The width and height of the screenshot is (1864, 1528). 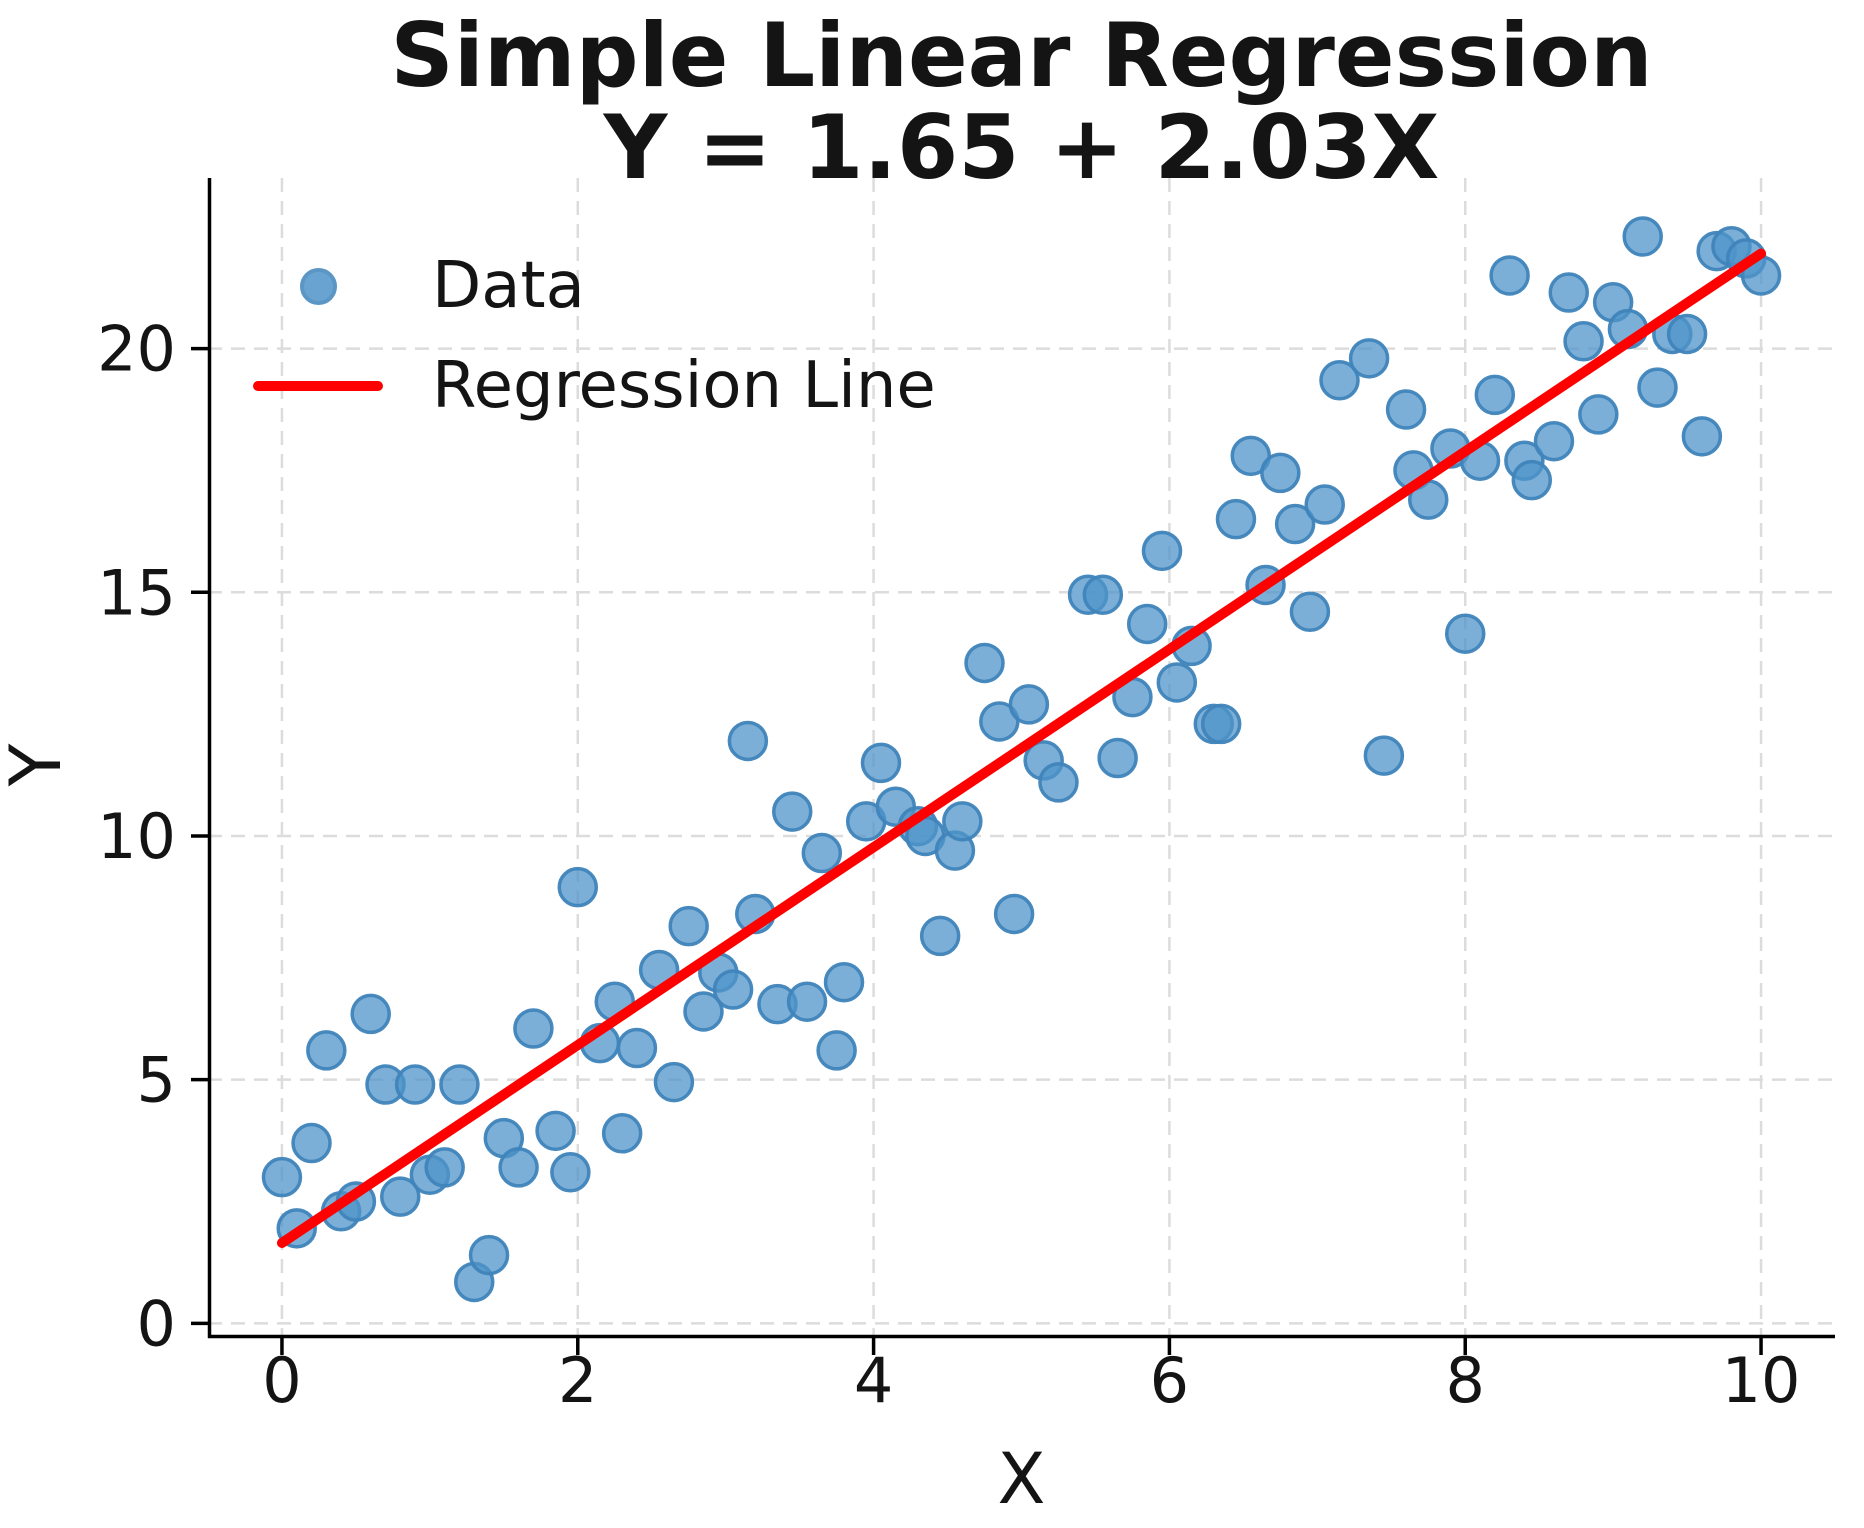 What do you see at coordinates (684, 386) in the screenshot?
I see `legend-label-regression: Regression Line` at bounding box center [684, 386].